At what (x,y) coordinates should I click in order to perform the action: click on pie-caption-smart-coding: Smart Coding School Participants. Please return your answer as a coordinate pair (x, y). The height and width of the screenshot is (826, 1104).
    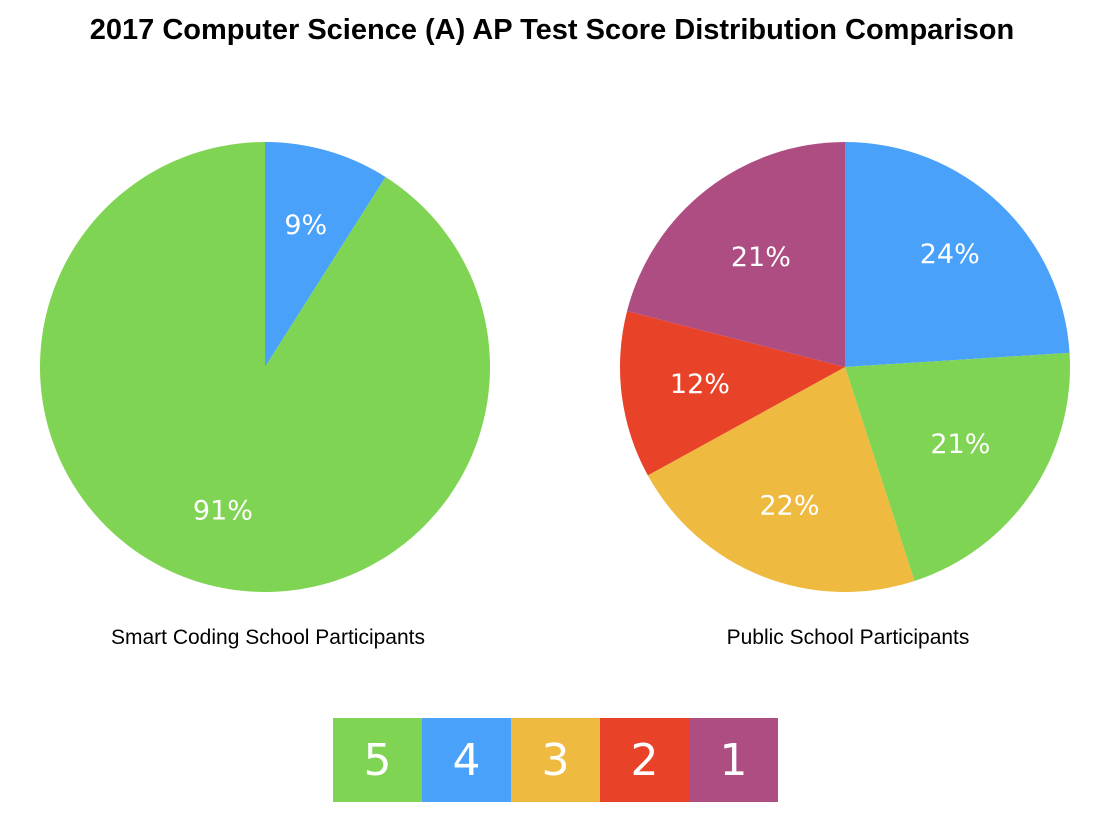
    Looking at the image, I should click on (268, 637).